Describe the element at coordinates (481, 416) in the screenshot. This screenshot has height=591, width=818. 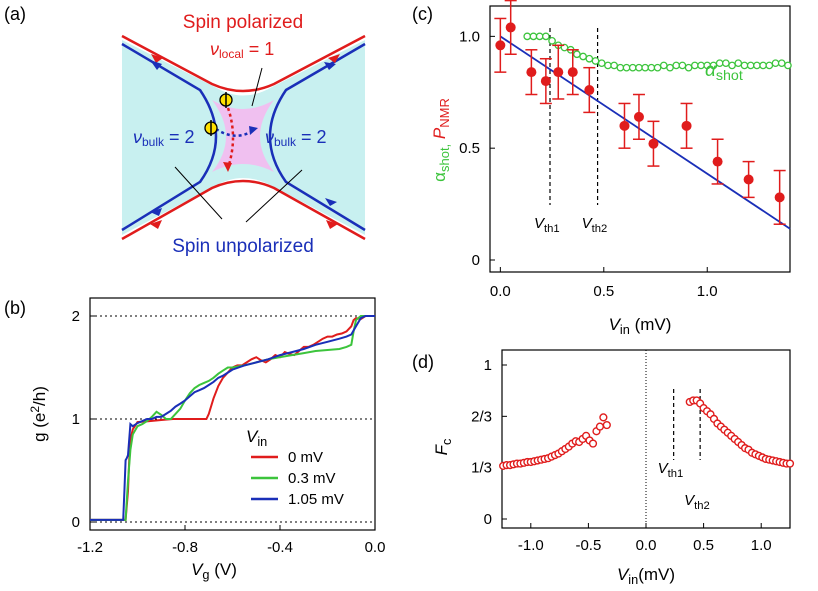
I see `y-tick-label: 2/3` at that location.